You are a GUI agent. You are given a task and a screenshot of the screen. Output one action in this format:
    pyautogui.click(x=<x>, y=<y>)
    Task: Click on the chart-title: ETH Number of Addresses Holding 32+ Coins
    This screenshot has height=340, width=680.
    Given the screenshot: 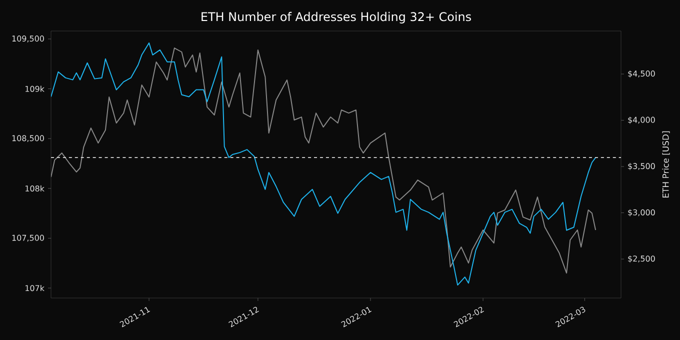 What is the action you would take?
    pyautogui.click(x=336, y=18)
    